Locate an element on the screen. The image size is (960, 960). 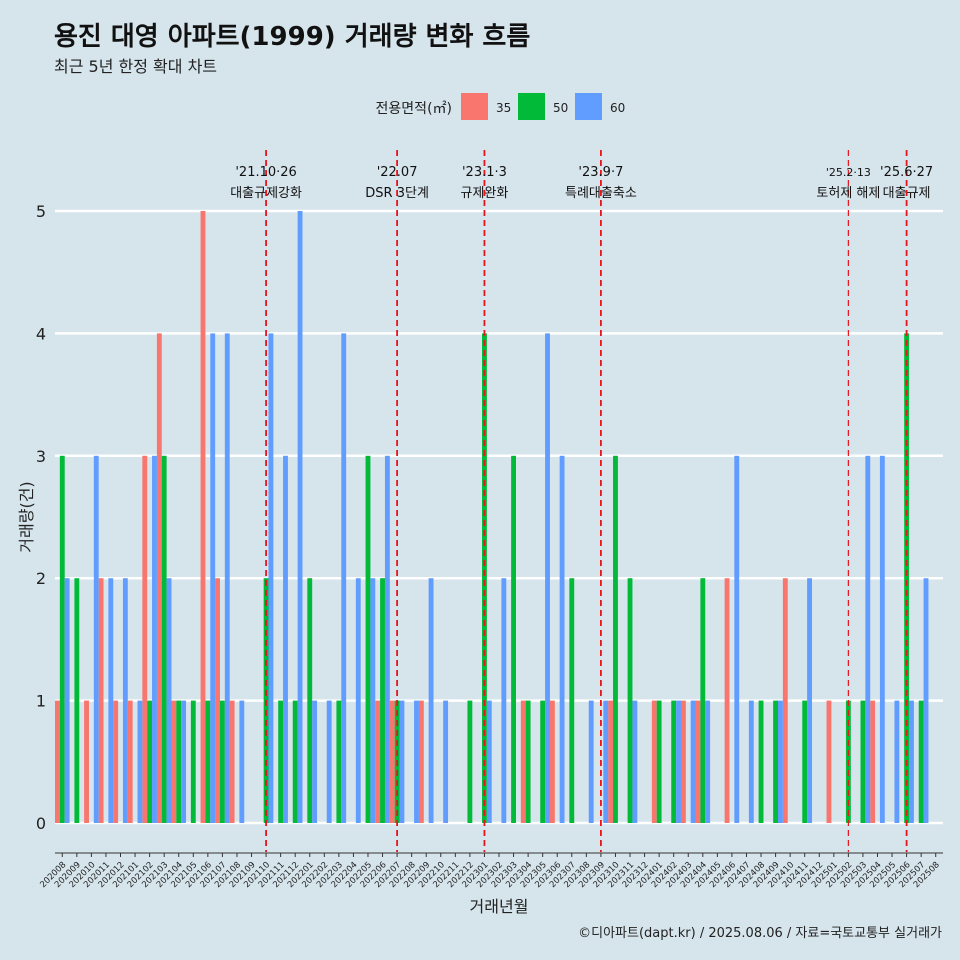
y-tick-label: 5 is located at coordinates (41, 211).